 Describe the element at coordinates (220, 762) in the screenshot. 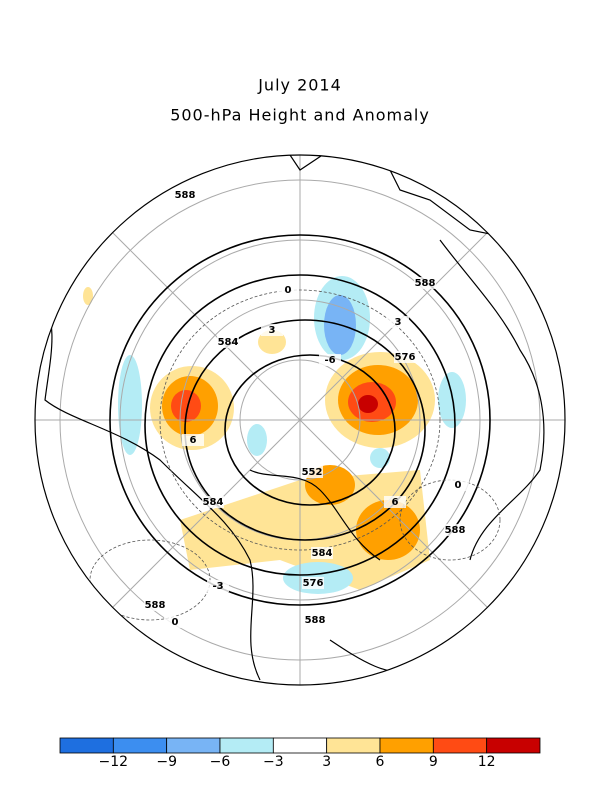

I see `colorbar-label: −6` at that location.